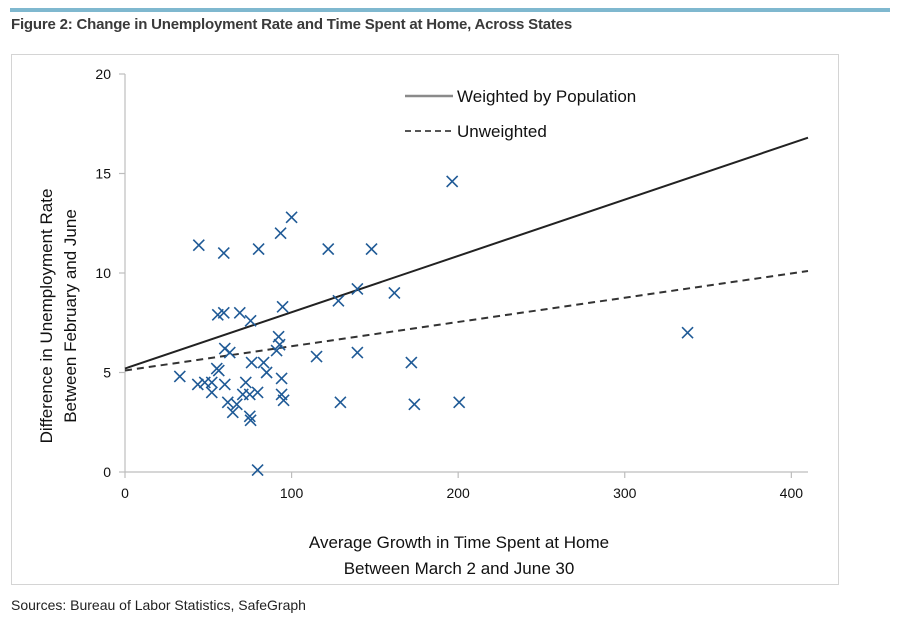 This screenshot has height=625, width=900. Describe the element at coordinates (502, 131) in the screenshot. I see `legend-label-unweighted: Unweighted` at that location.